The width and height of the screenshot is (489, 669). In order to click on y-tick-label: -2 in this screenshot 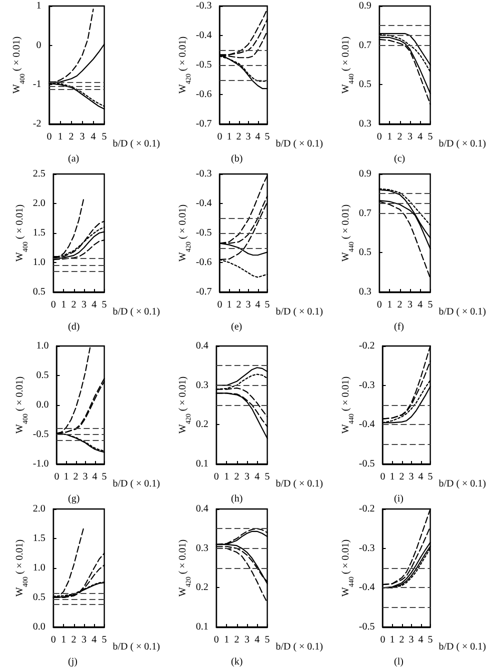, I will do `click(37, 124)`.